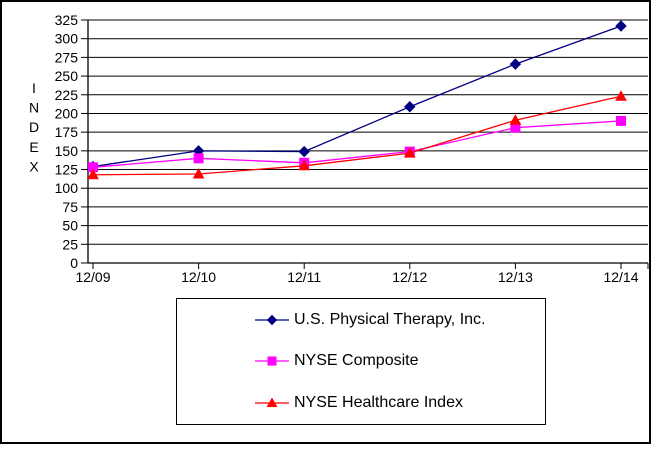 The image size is (659, 450). Describe the element at coordinates (409, 277) in the screenshot. I see `x-tick-label: 12/12` at that location.